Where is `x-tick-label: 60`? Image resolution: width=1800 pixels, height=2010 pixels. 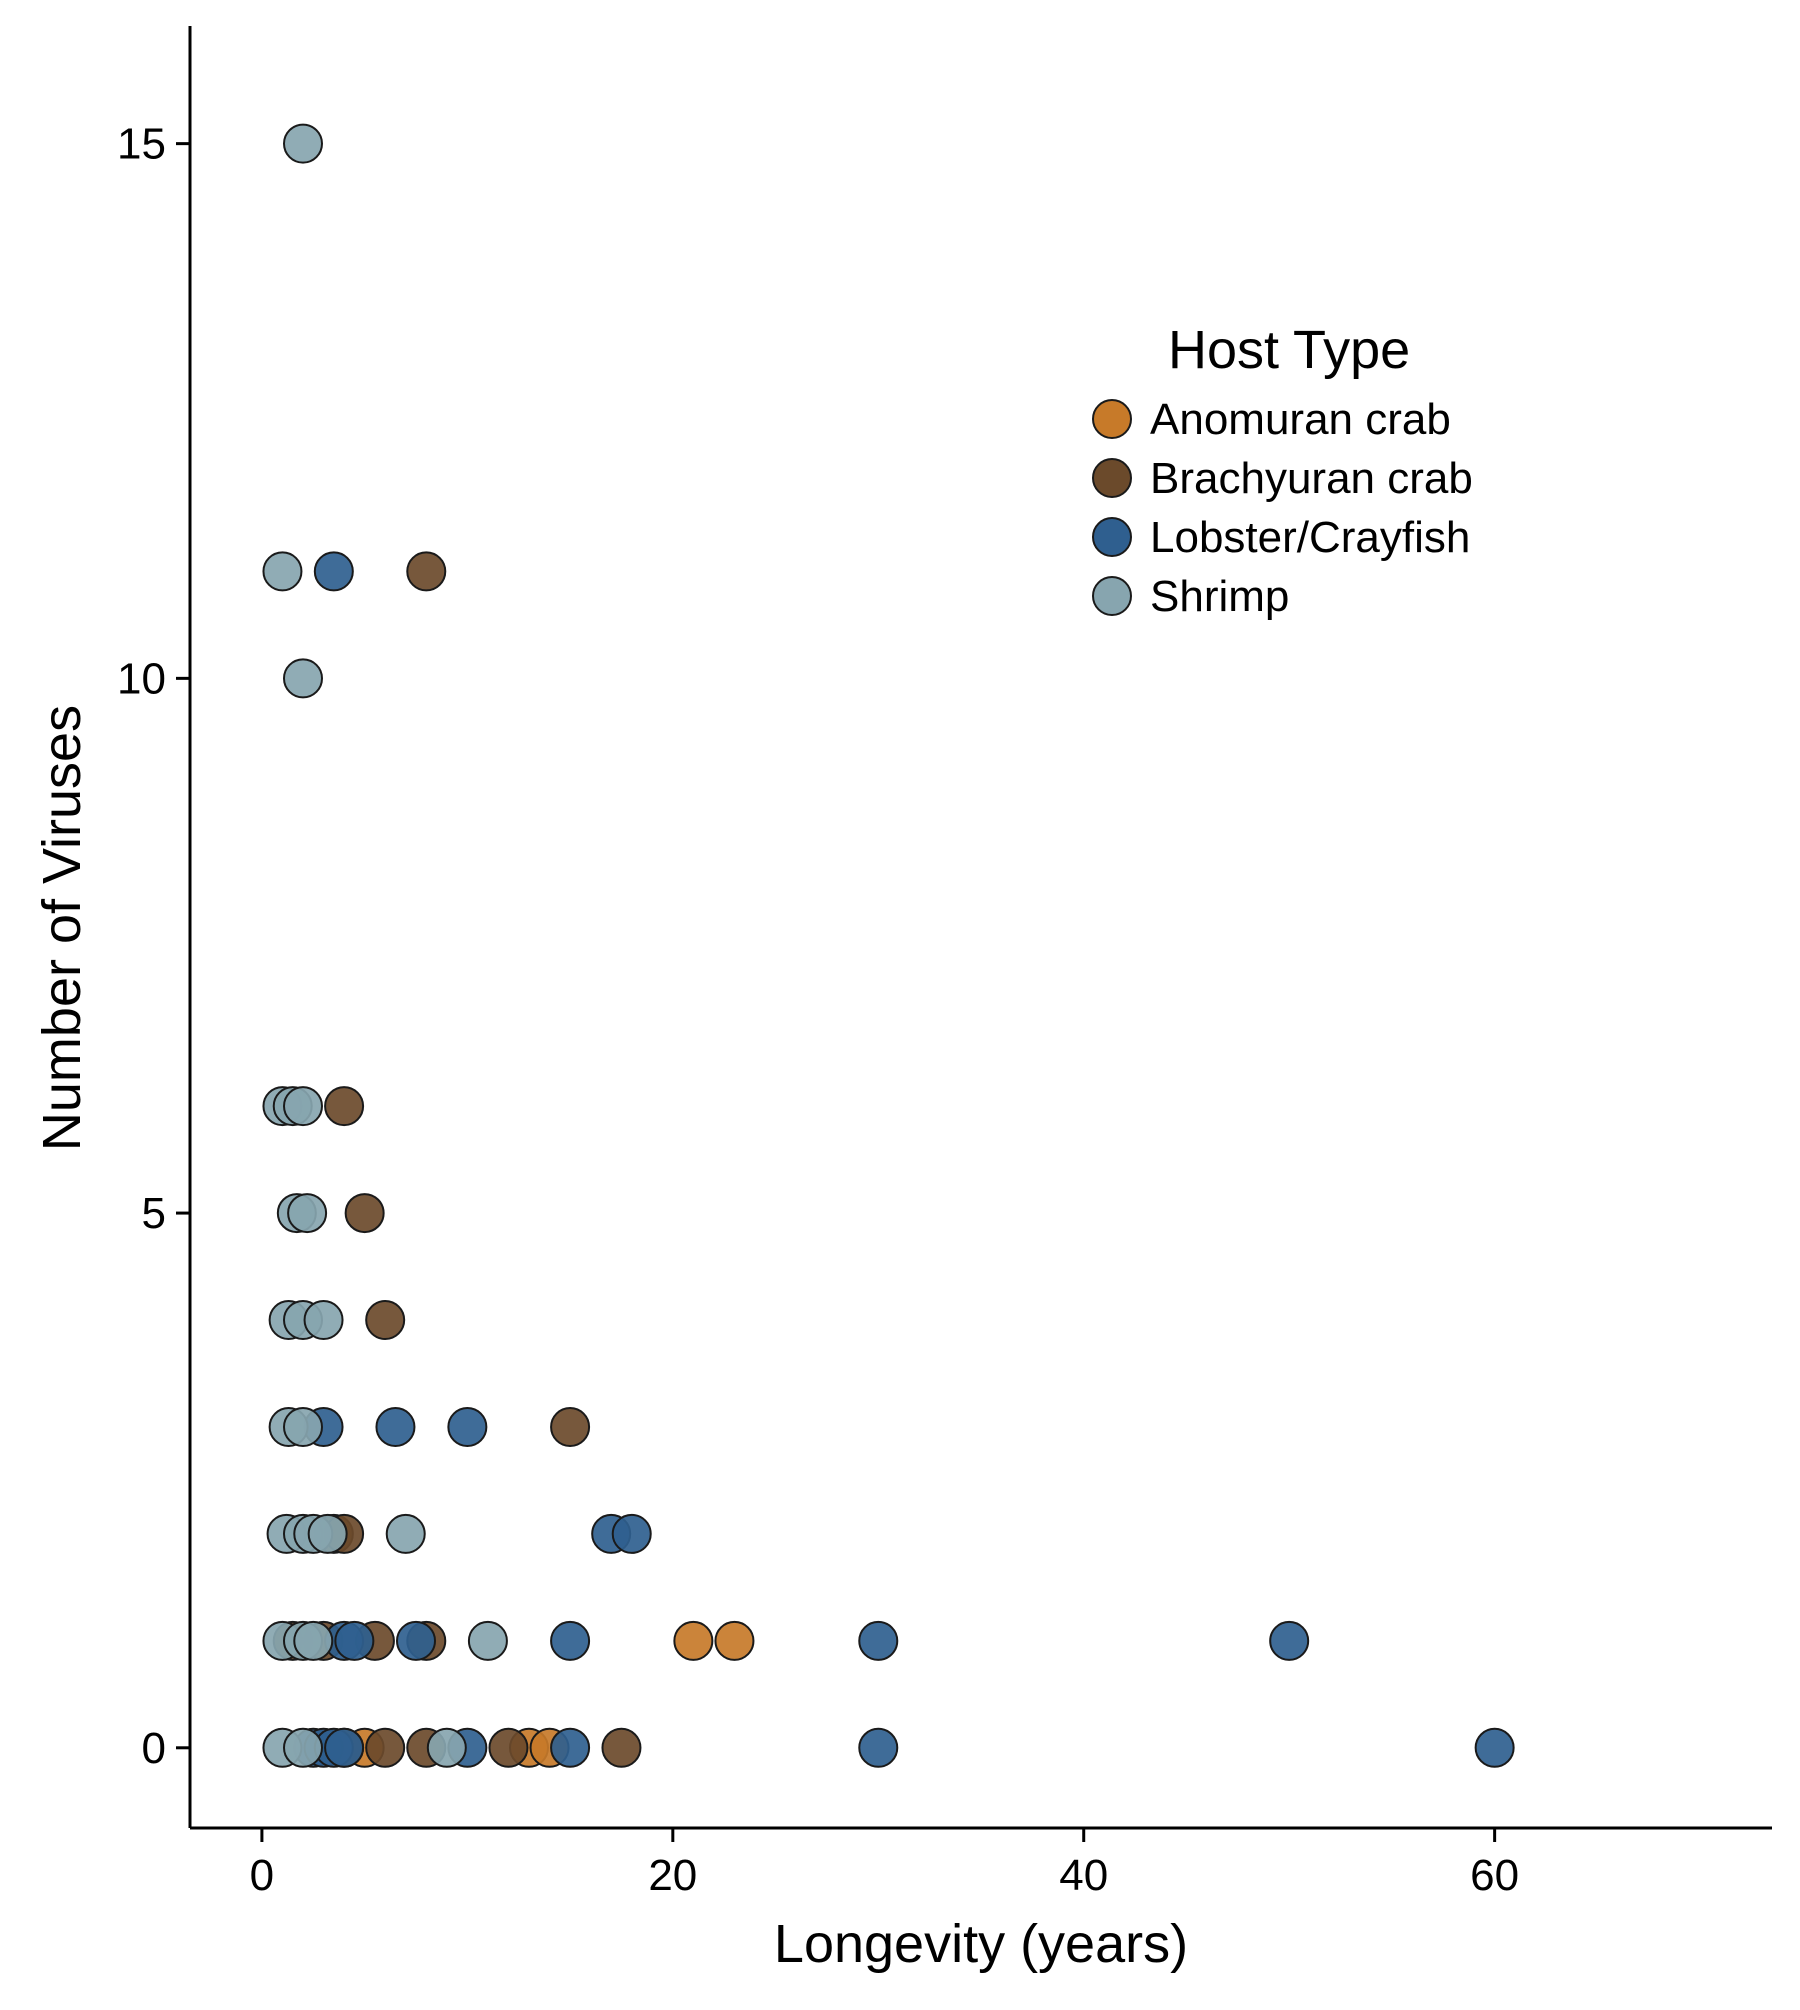
x-tick-label: 60 is located at coordinates (1494, 1875).